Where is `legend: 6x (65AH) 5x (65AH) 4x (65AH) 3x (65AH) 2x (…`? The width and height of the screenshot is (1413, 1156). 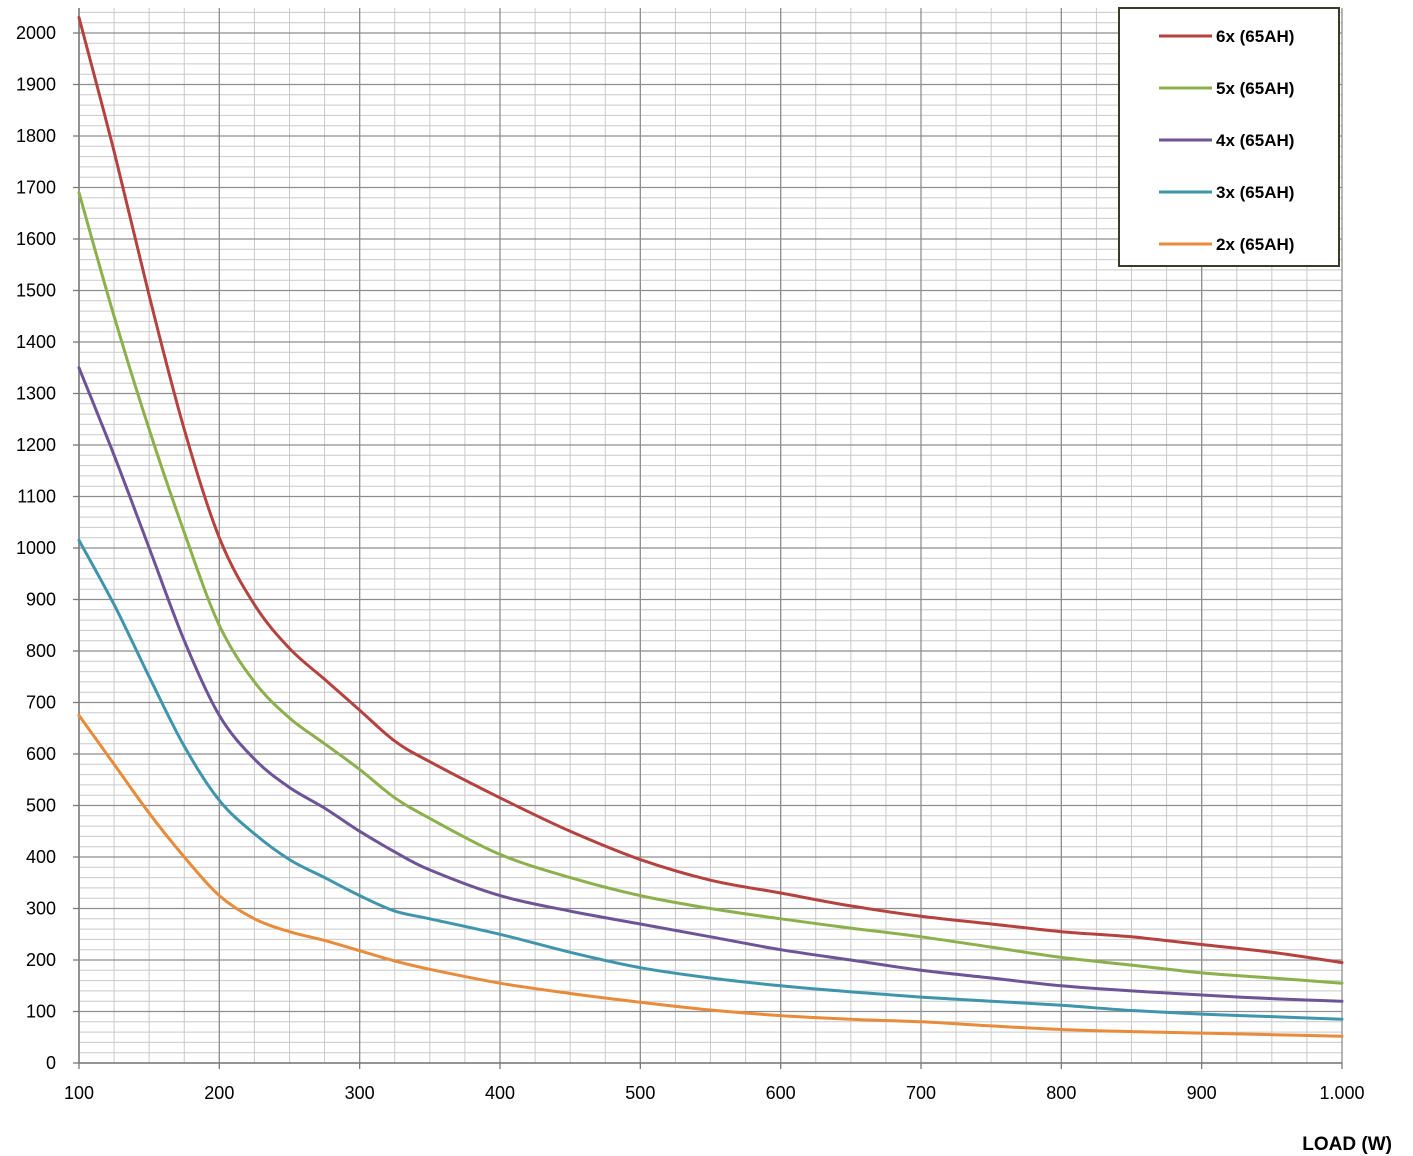 legend: 6x (65AH) 5x (65AH) 4x (65AH) 3x (65AH) 2x (… is located at coordinates (1229, 137).